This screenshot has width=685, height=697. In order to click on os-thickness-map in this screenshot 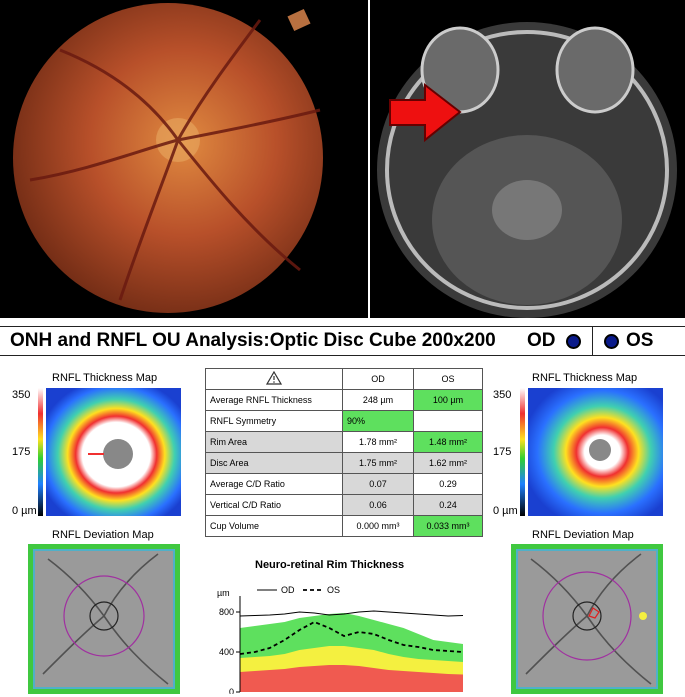, I will do `click(591, 452)`.